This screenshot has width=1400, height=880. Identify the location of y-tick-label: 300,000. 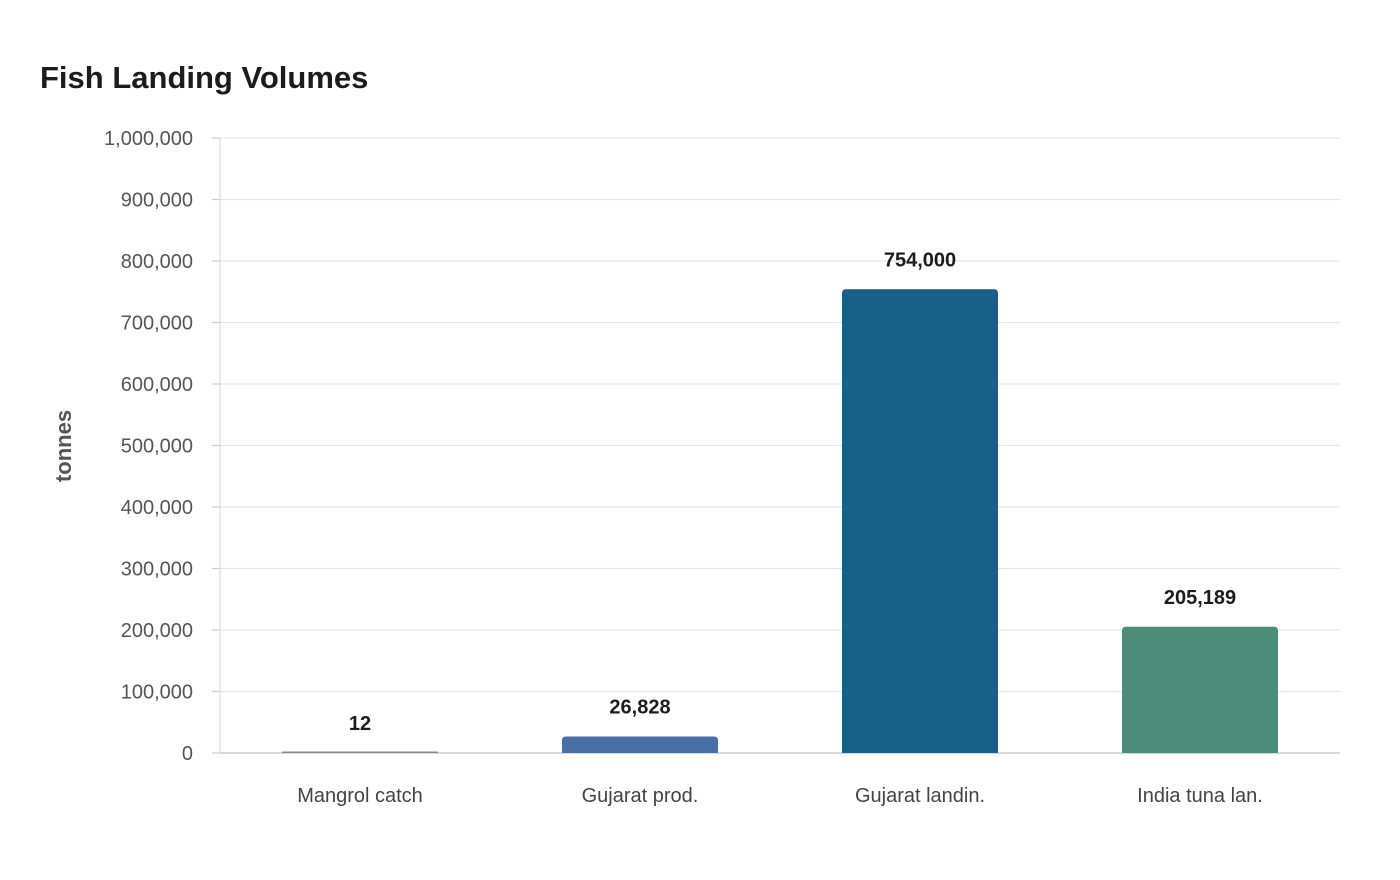
(157, 570).